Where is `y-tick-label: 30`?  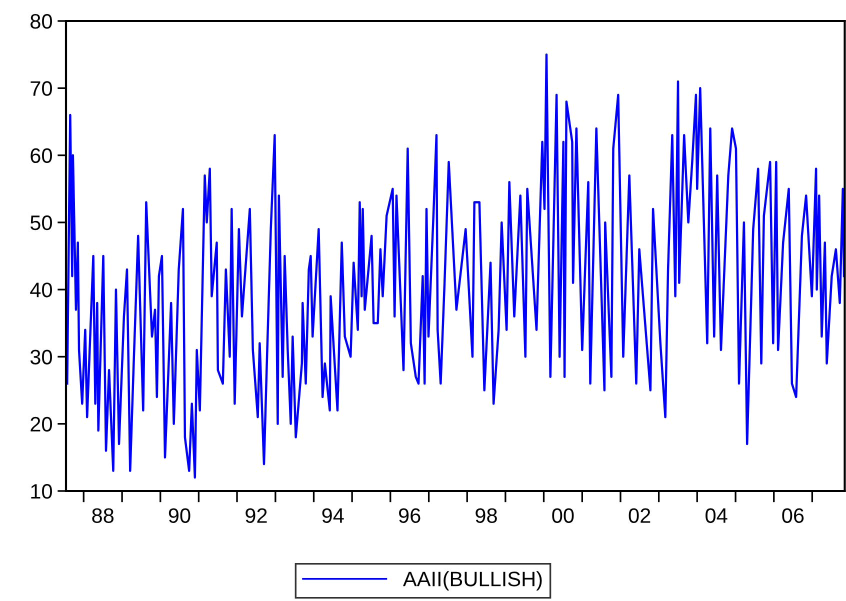
y-tick-label: 30 is located at coordinates (41, 357).